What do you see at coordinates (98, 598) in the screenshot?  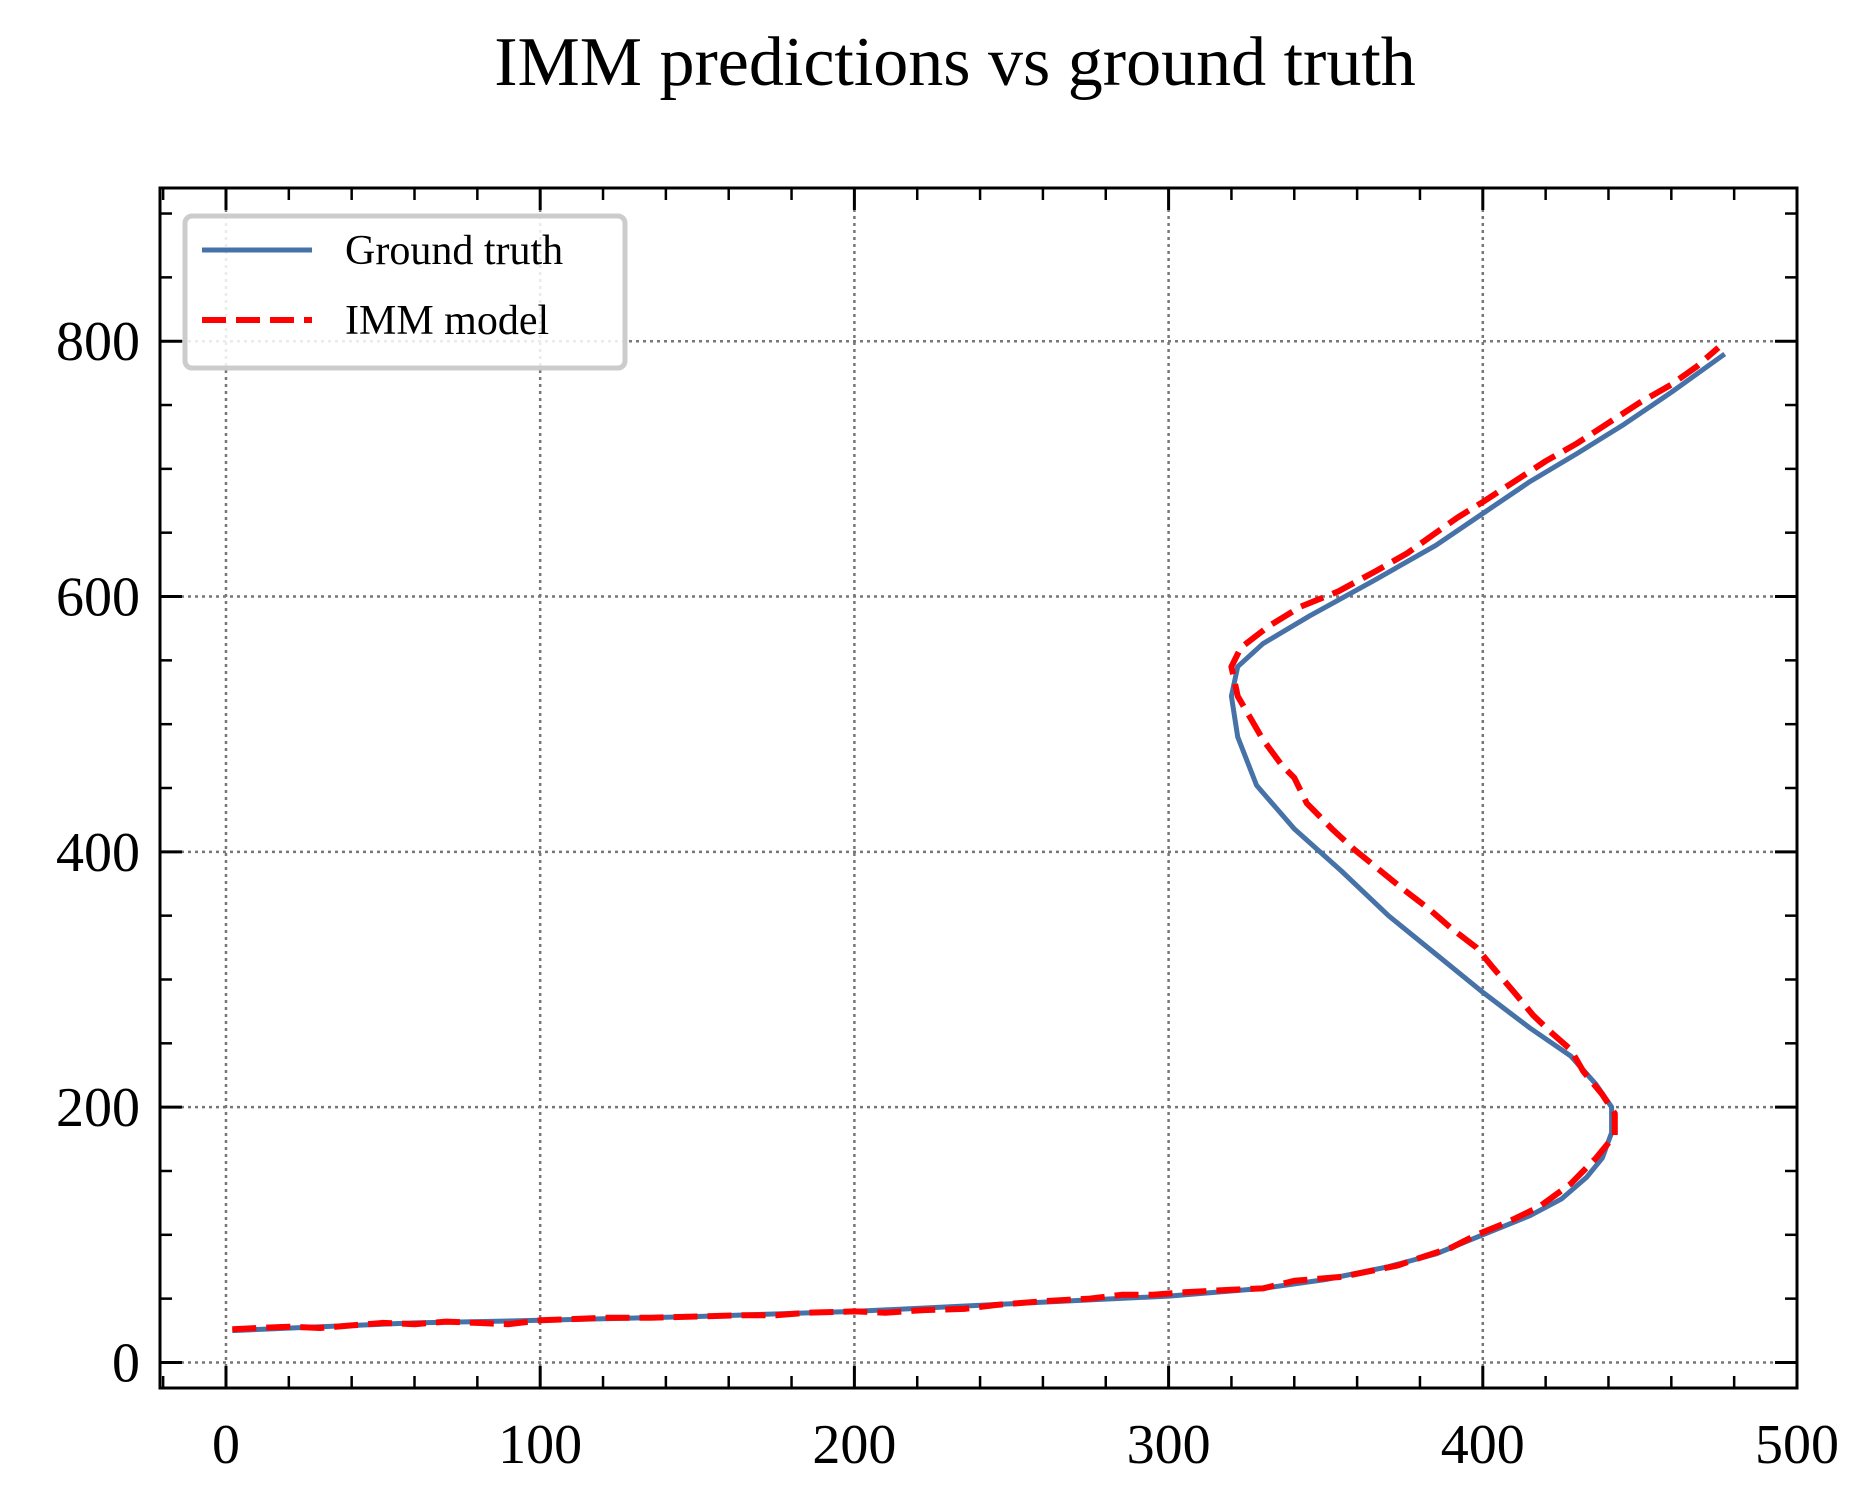 I see `y-tick-label: 600` at bounding box center [98, 598].